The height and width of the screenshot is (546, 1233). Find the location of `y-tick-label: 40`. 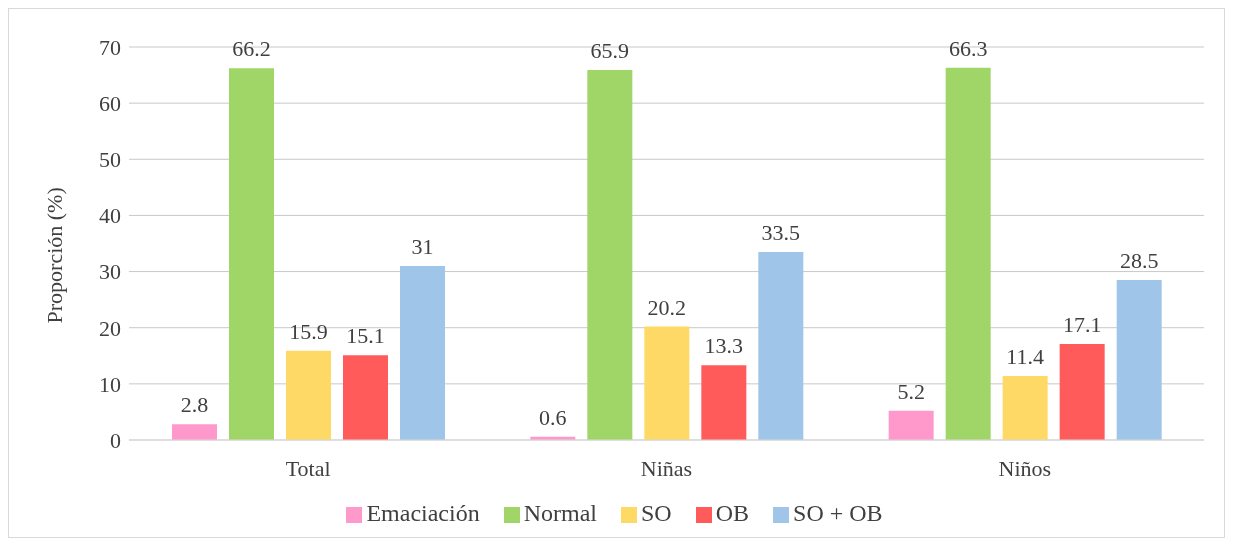

y-tick-label: 40 is located at coordinates (110, 216).